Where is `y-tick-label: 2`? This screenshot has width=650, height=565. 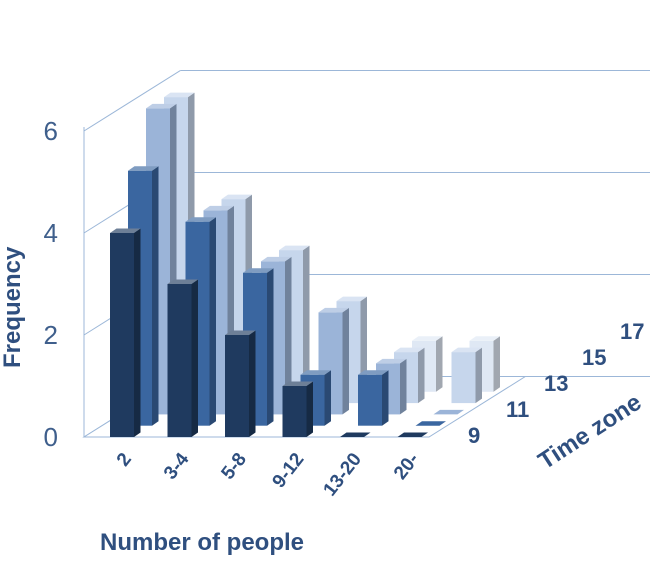 y-tick-label: 2 is located at coordinates (51, 335).